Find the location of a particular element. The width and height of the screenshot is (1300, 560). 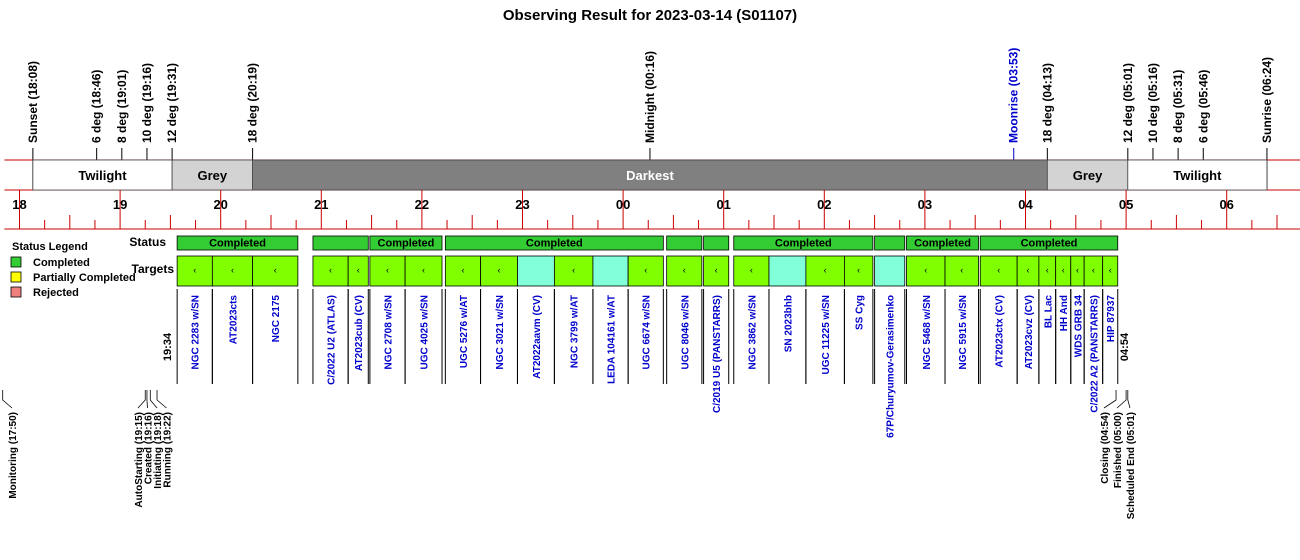

axis-tick-label: 03 is located at coordinates (925, 204).